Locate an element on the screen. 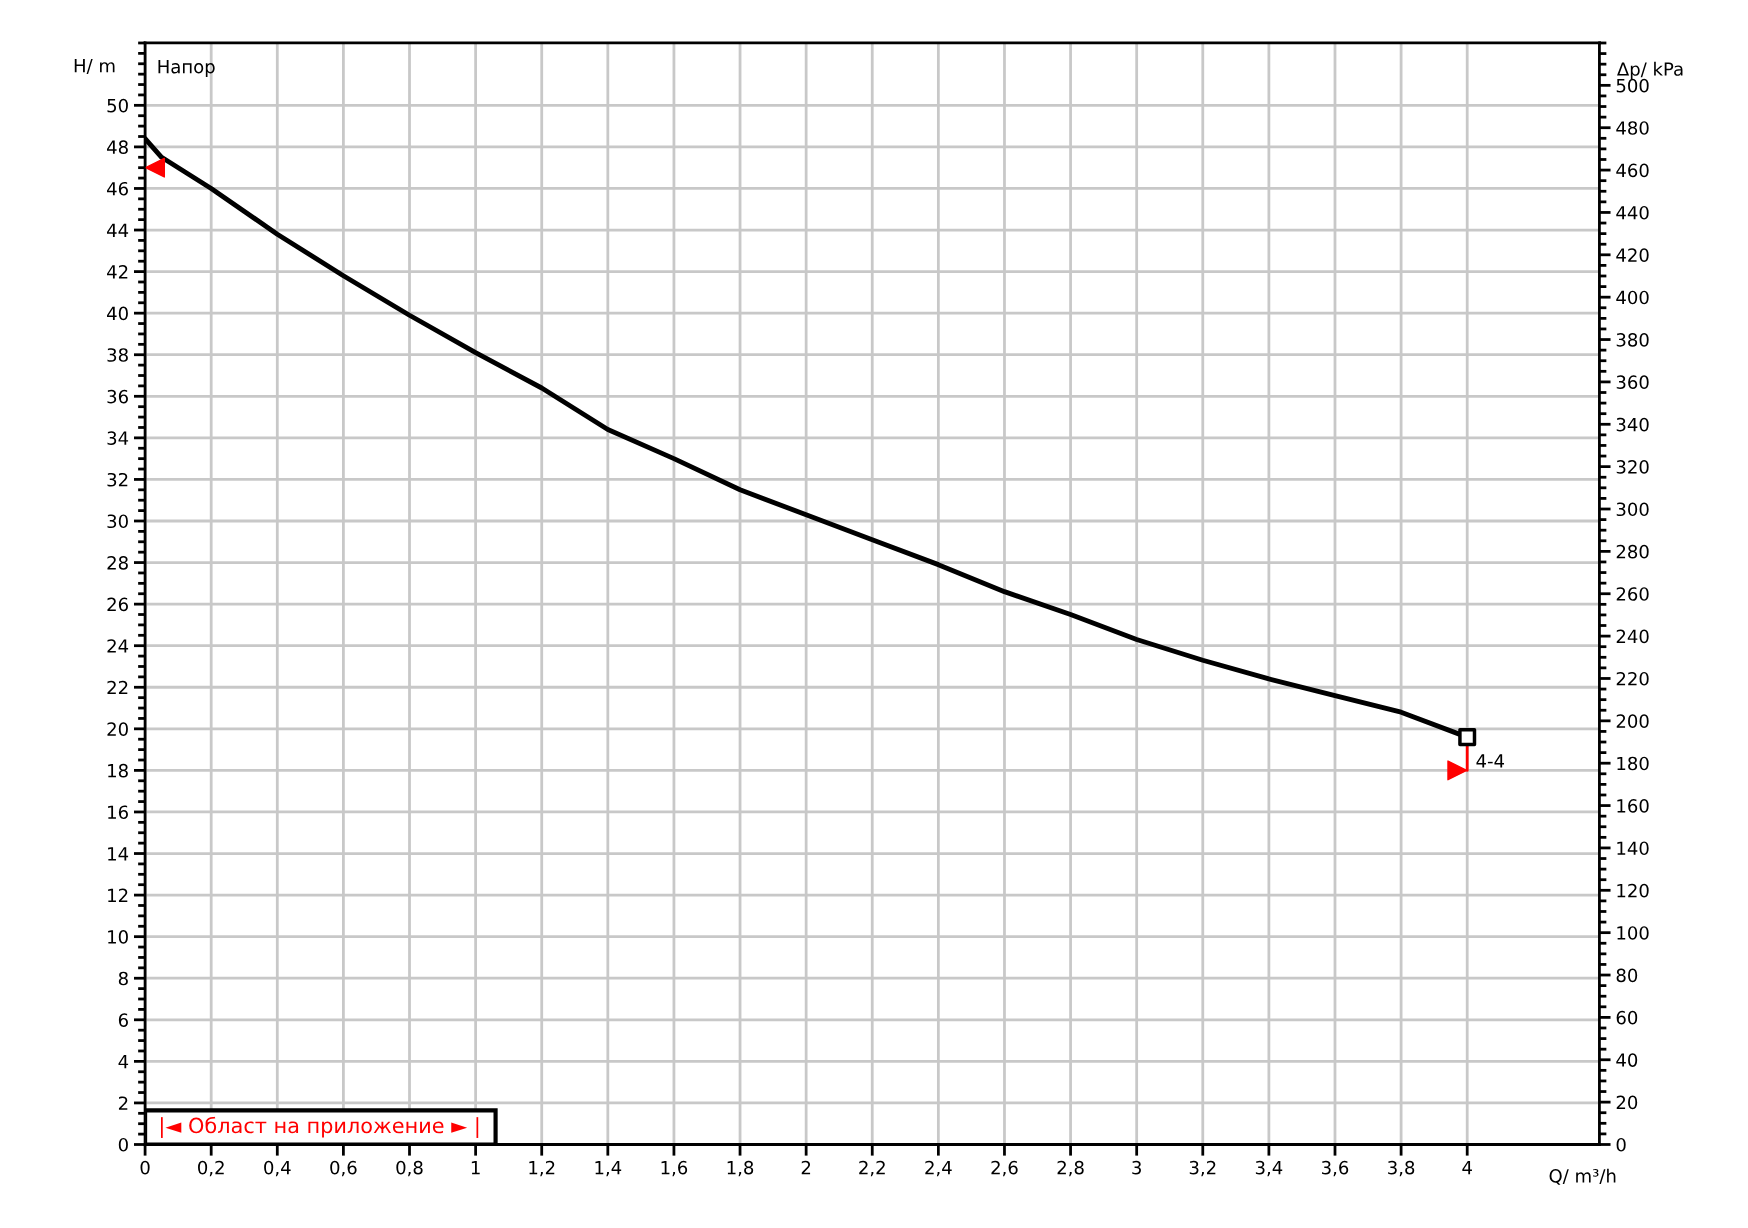  x-tick-label: 0,4 is located at coordinates (277, 1168).